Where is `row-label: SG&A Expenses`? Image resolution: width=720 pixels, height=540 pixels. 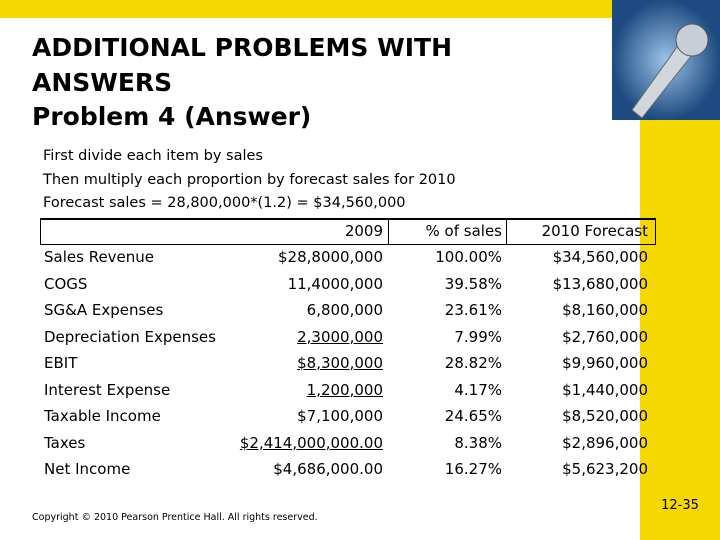
row-label: SG&A Expenses is located at coordinates (104, 310).